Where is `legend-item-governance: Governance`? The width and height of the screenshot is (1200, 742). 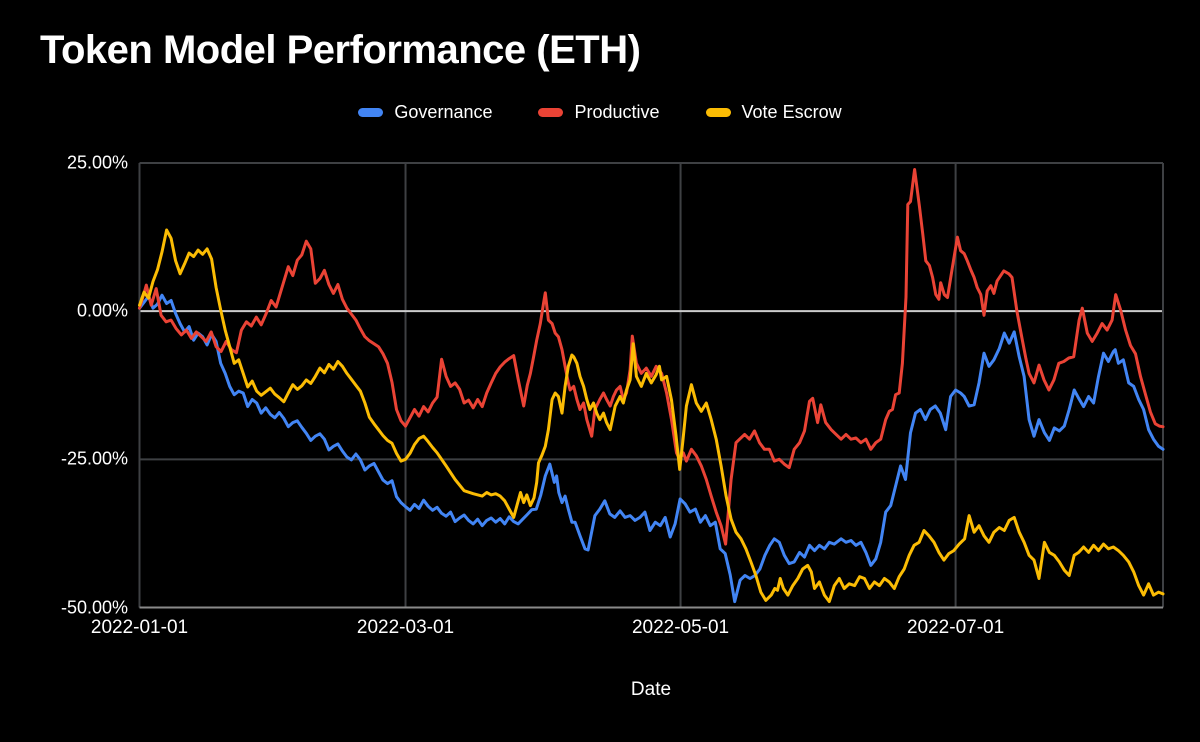 legend-item-governance: Governance is located at coordinates (425, 112).